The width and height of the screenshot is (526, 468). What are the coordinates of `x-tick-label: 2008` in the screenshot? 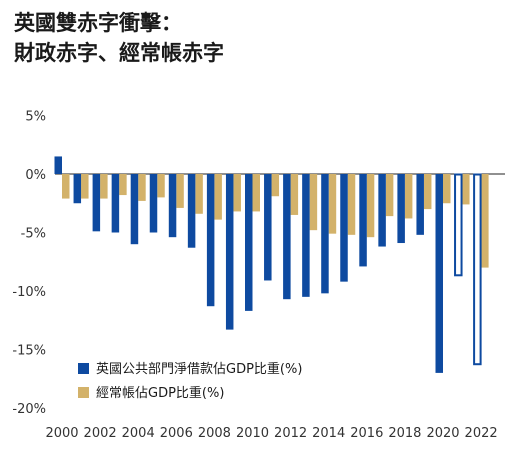 It's located at (214, 433).